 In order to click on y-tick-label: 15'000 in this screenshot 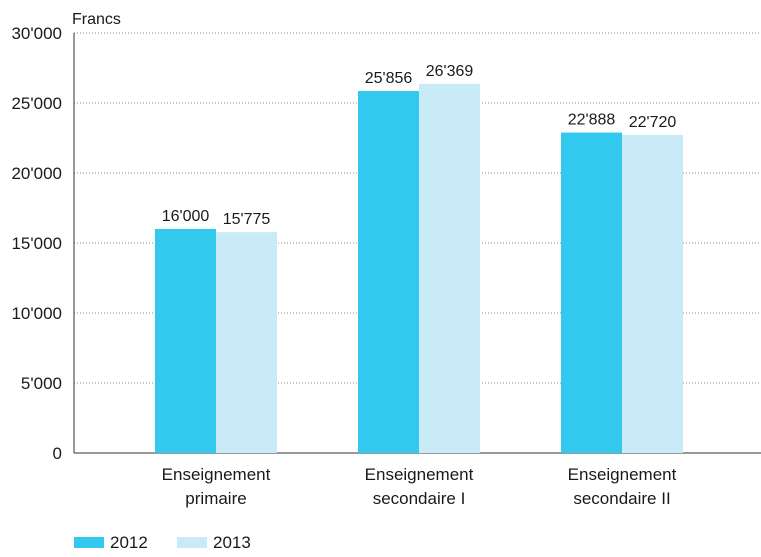, I will do `click(36, 243)`.